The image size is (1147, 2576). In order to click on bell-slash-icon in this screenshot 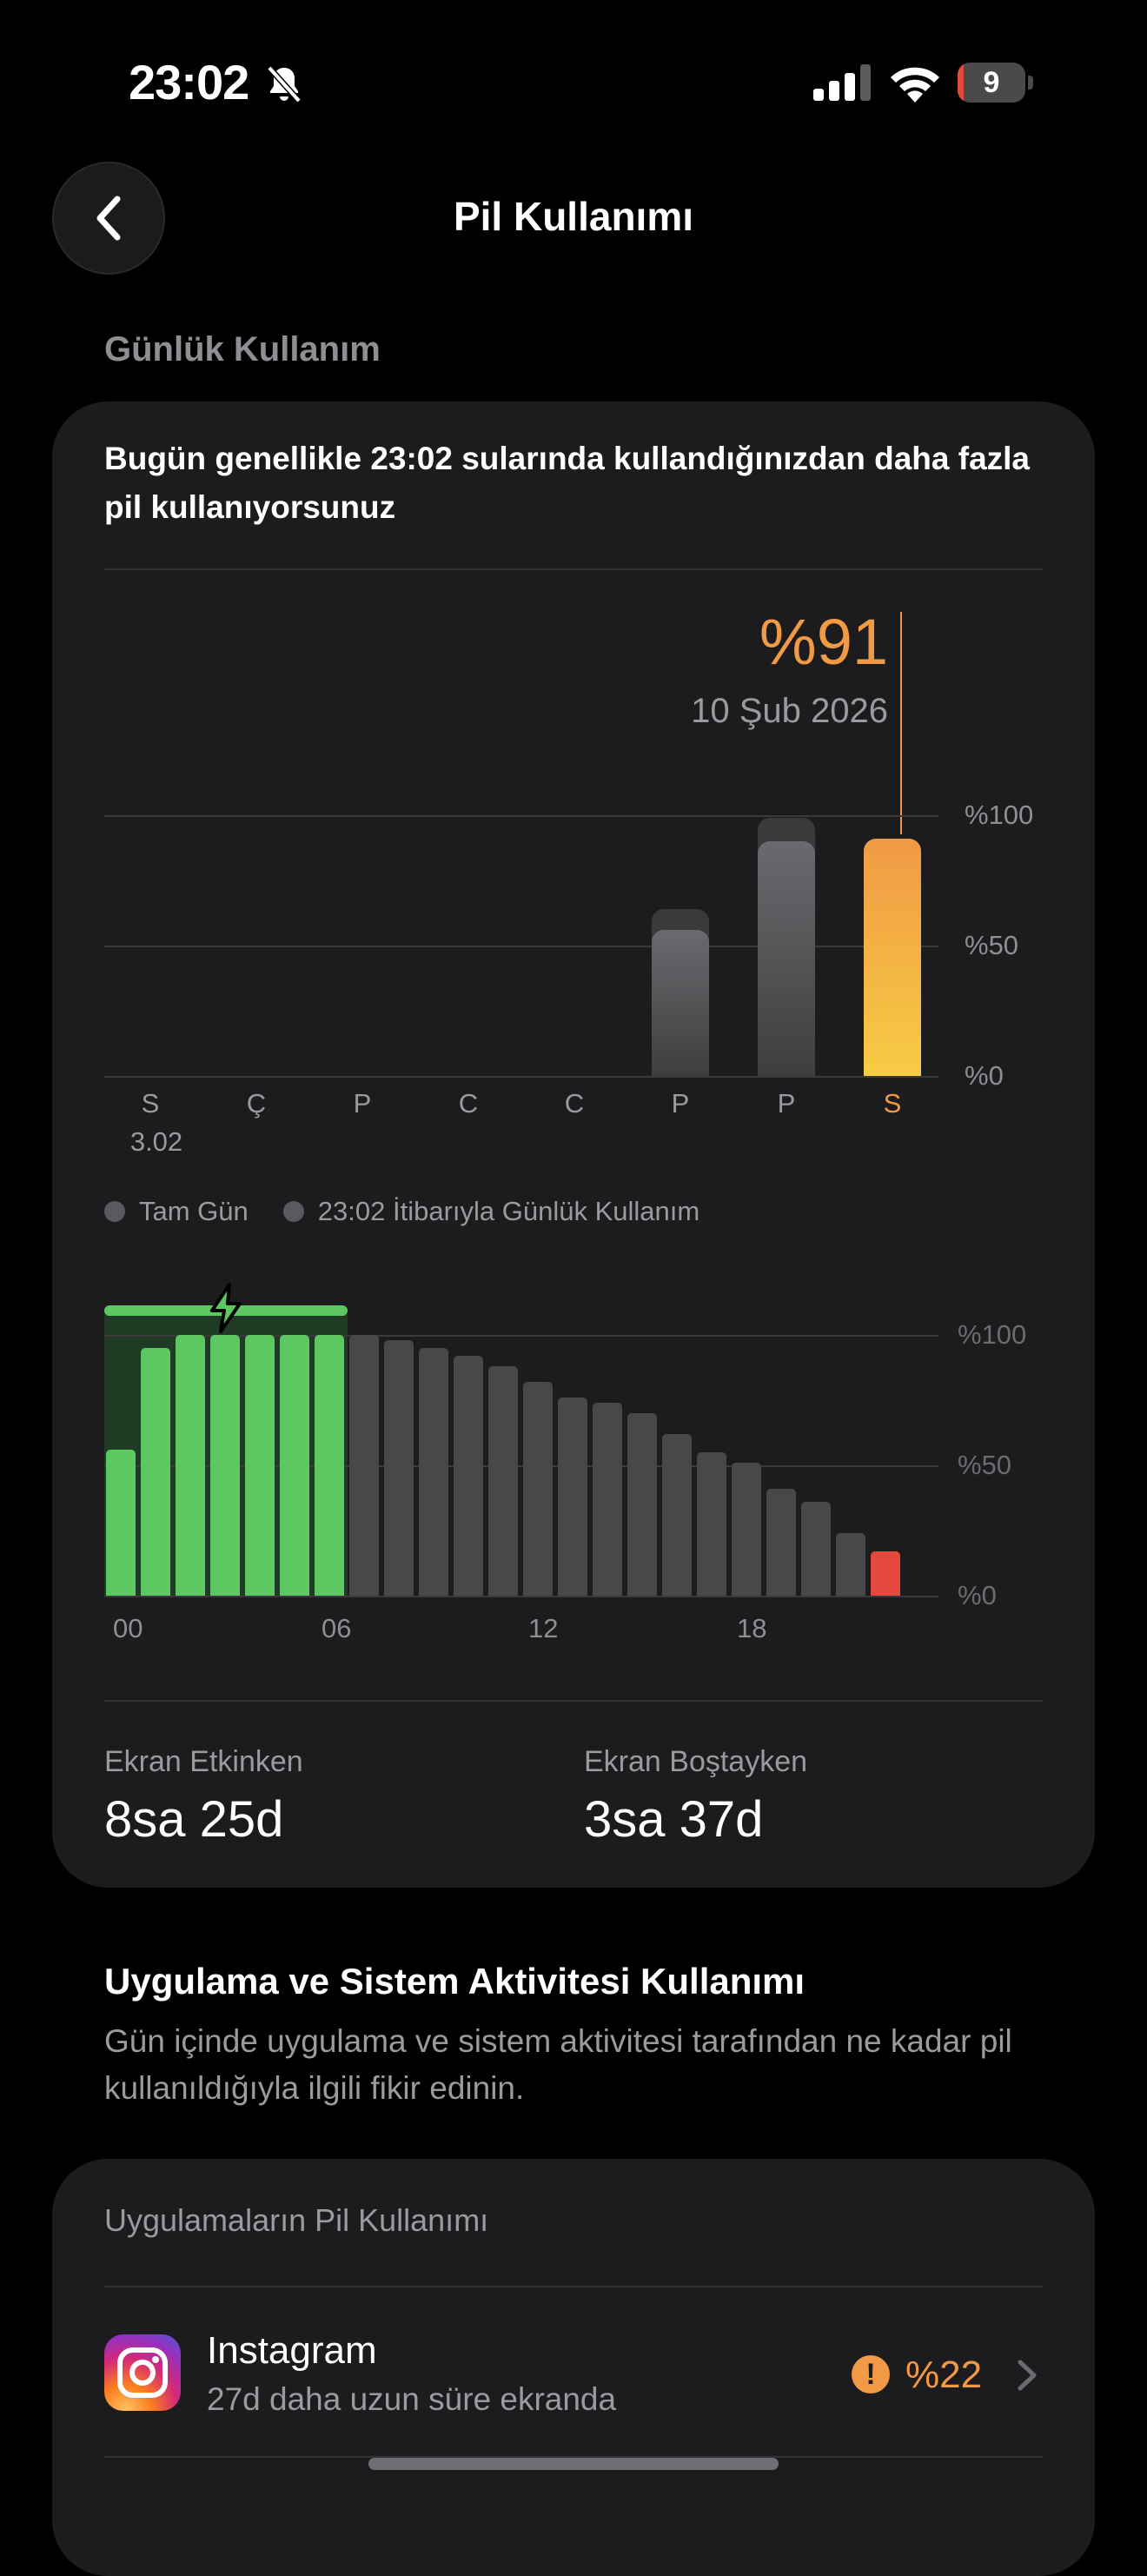, I will do `click(284, 84)`.